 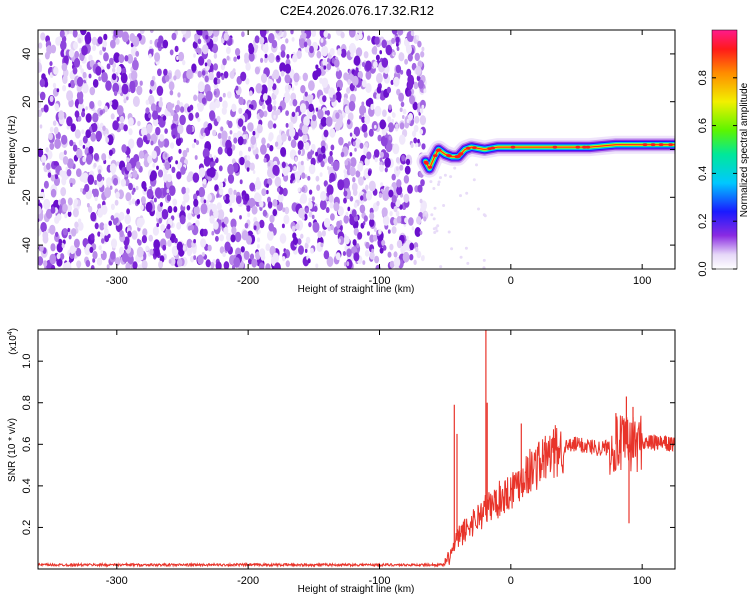 What do you see at coordinates (457, 157) in the screenshot?
I see `track-peak` at bounding box center [457, 157].